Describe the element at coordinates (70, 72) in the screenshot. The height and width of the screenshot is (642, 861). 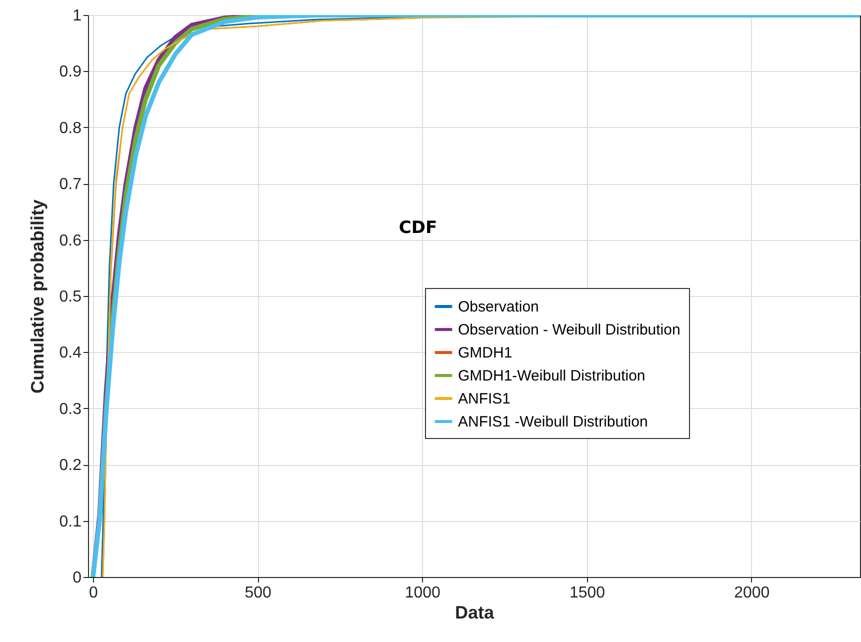
I see `y-tick-label: 0.9` at that location.